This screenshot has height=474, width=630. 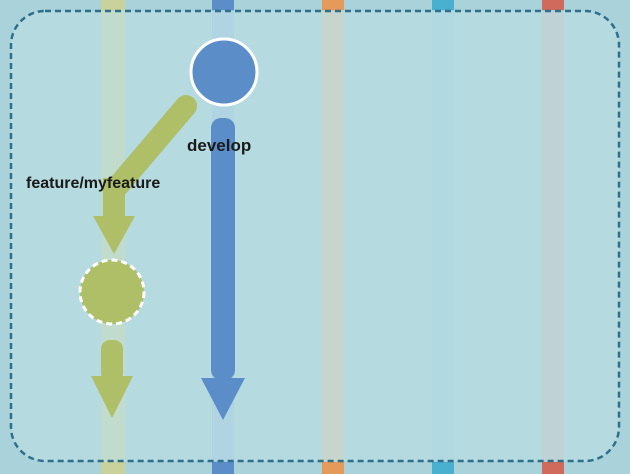 I want to click on lane-feature-tip-top, so click(x=113, y=5).